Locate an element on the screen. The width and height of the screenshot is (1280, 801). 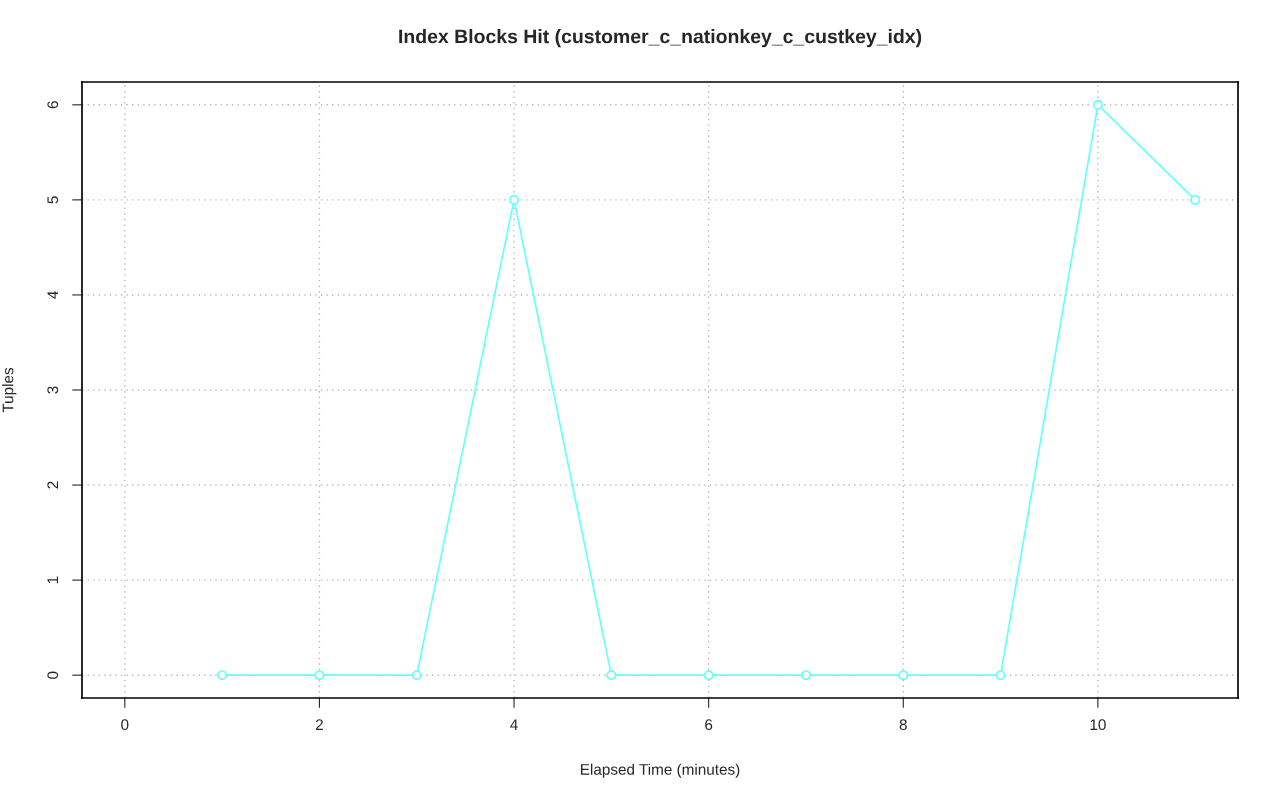
y-tick-label: 5 is located at coordinates (53, 200).